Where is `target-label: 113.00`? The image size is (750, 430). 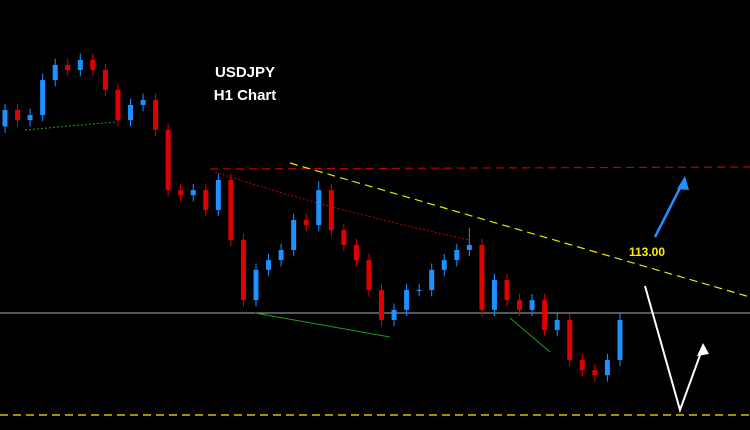 target-label: 113.00 is located at coordinates (647, 252).